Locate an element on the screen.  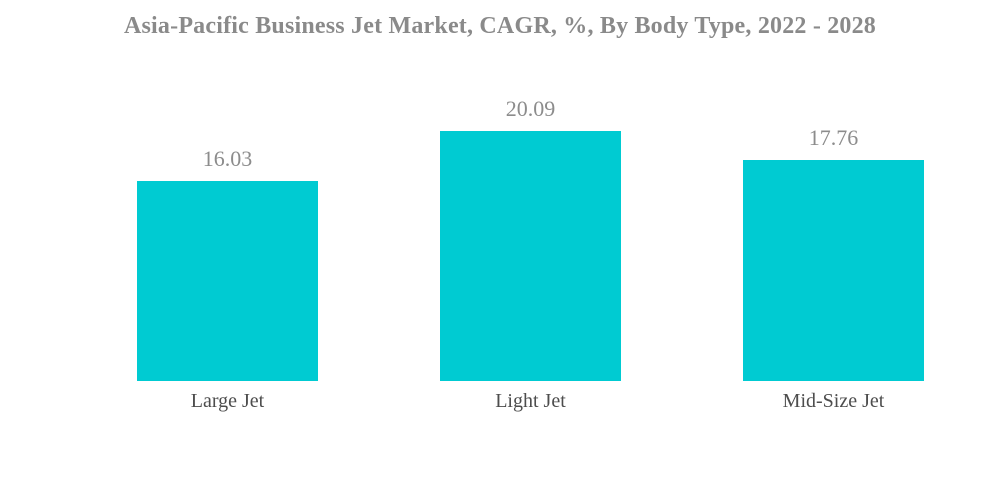
bar-value-label: 16.03 is located at coordinates (227, 158).